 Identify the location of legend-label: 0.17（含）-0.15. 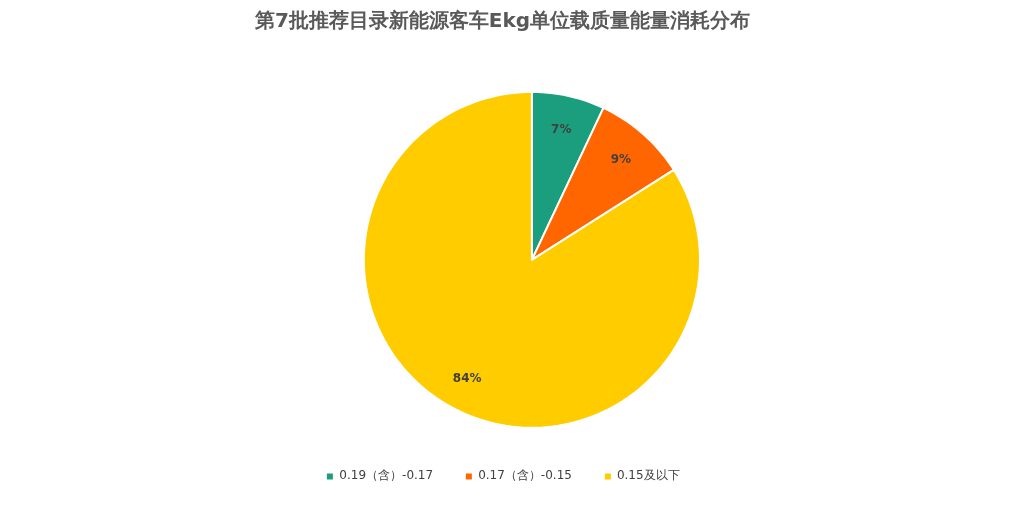
(525, 475).